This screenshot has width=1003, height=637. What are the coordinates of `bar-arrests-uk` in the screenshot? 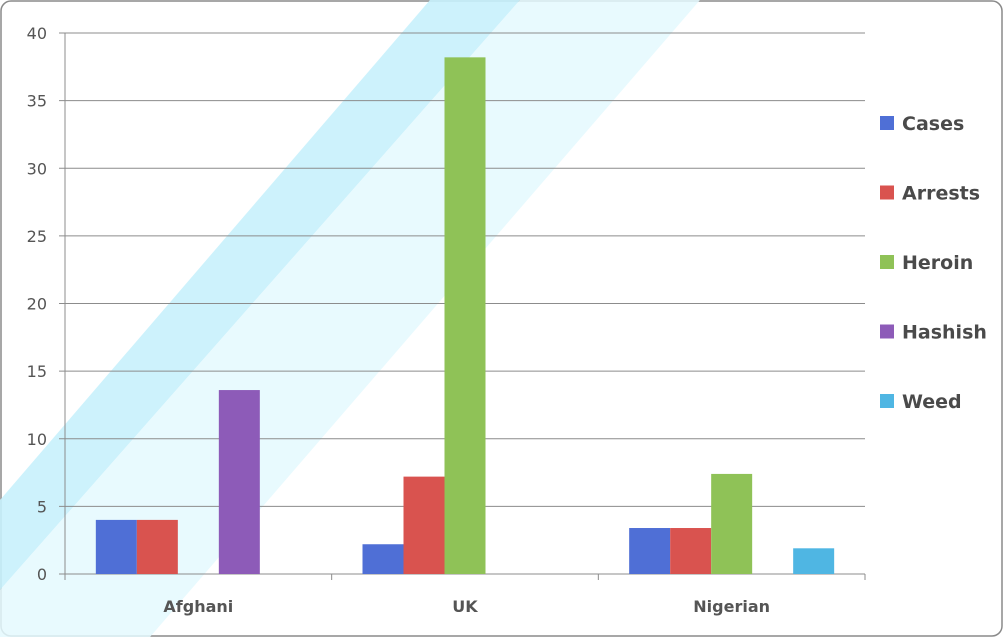 It's located at (424, 525).